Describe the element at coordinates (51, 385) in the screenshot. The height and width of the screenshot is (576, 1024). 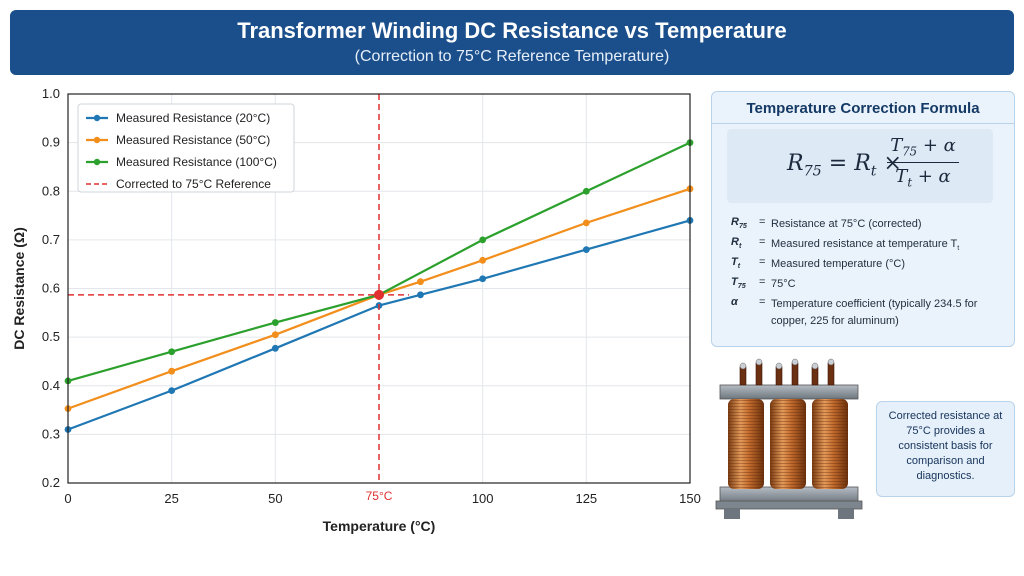
I see `y-tick-label: 0.4` at that location.